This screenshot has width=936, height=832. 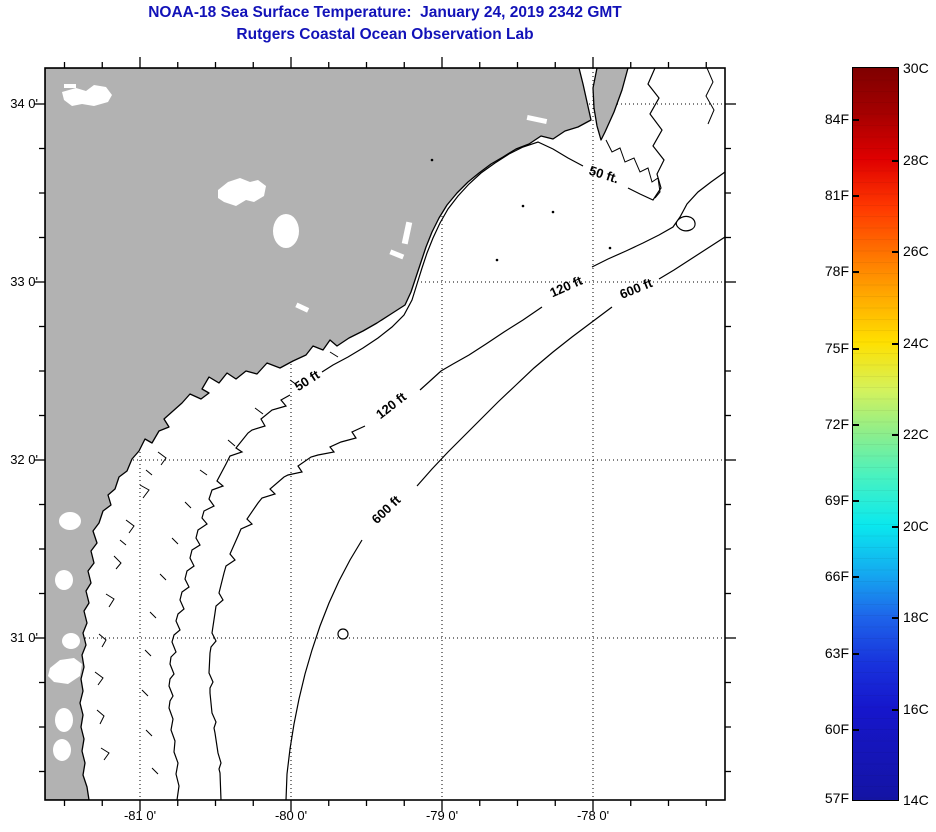 What do you see at coordinates (24, 103) in the screenshot?
I see `y-tick-label: 34 0'` at bounding box center [24, 103].